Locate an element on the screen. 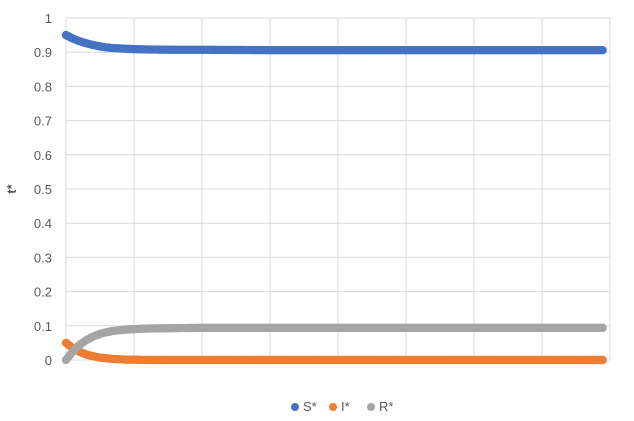 This screenshot has height=421, width=634. y-tick-label: 0.8 is located at coordinates (43, 86).